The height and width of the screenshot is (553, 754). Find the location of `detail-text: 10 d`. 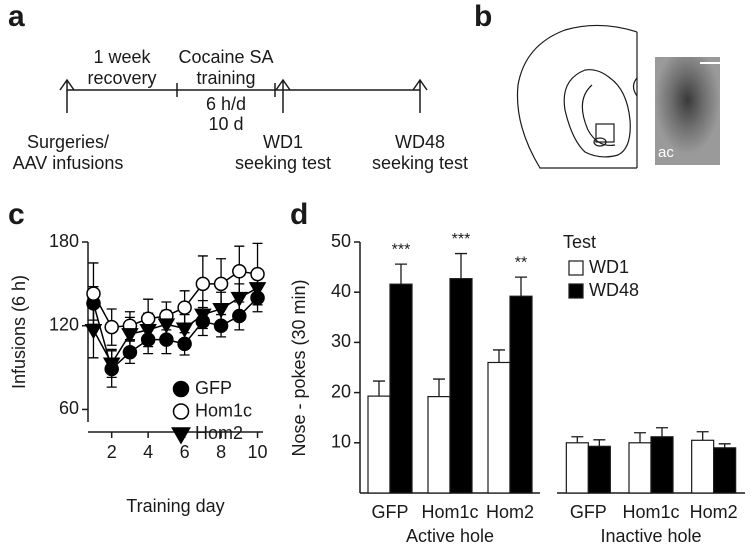

detail-text: 10 d is located at coordinates (225, 124).